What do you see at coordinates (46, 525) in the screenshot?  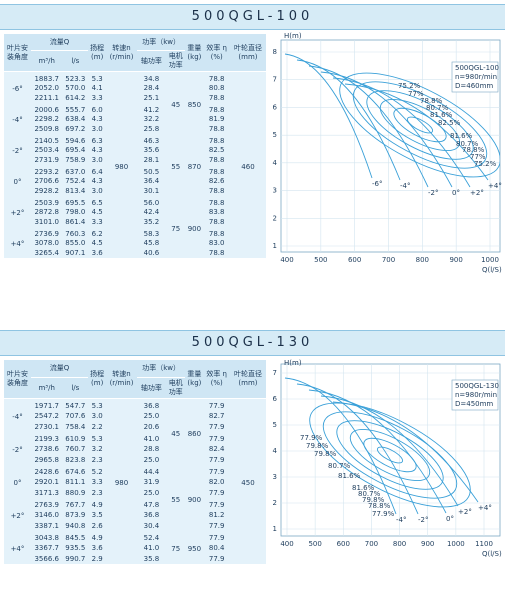 I see `cell: 3387.1` at bounding box center [46, 525].